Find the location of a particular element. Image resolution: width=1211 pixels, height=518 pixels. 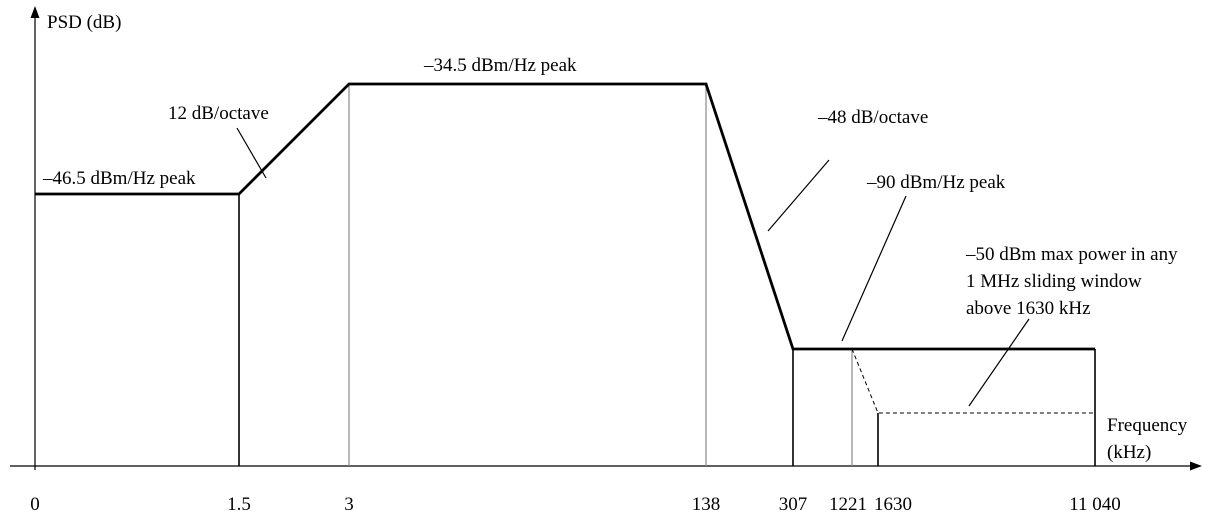

tick-label: 0 is located at coordinates (35, 504).